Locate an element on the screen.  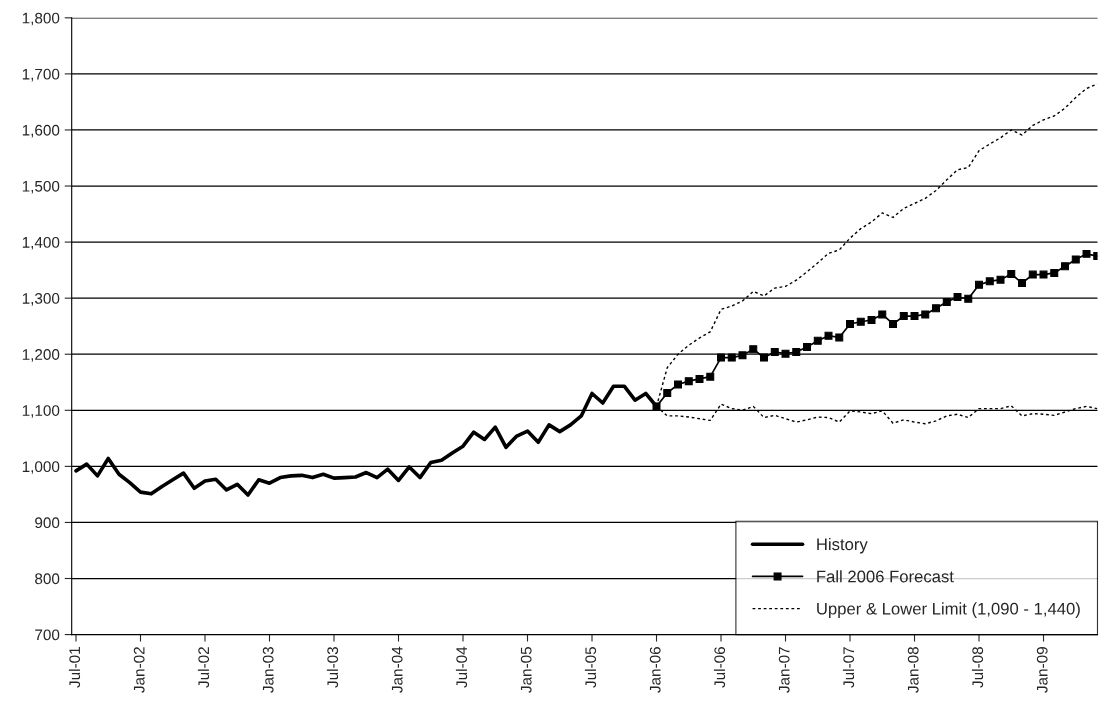
y-tick-label: 1,100 is located at coordinates (41, 411).